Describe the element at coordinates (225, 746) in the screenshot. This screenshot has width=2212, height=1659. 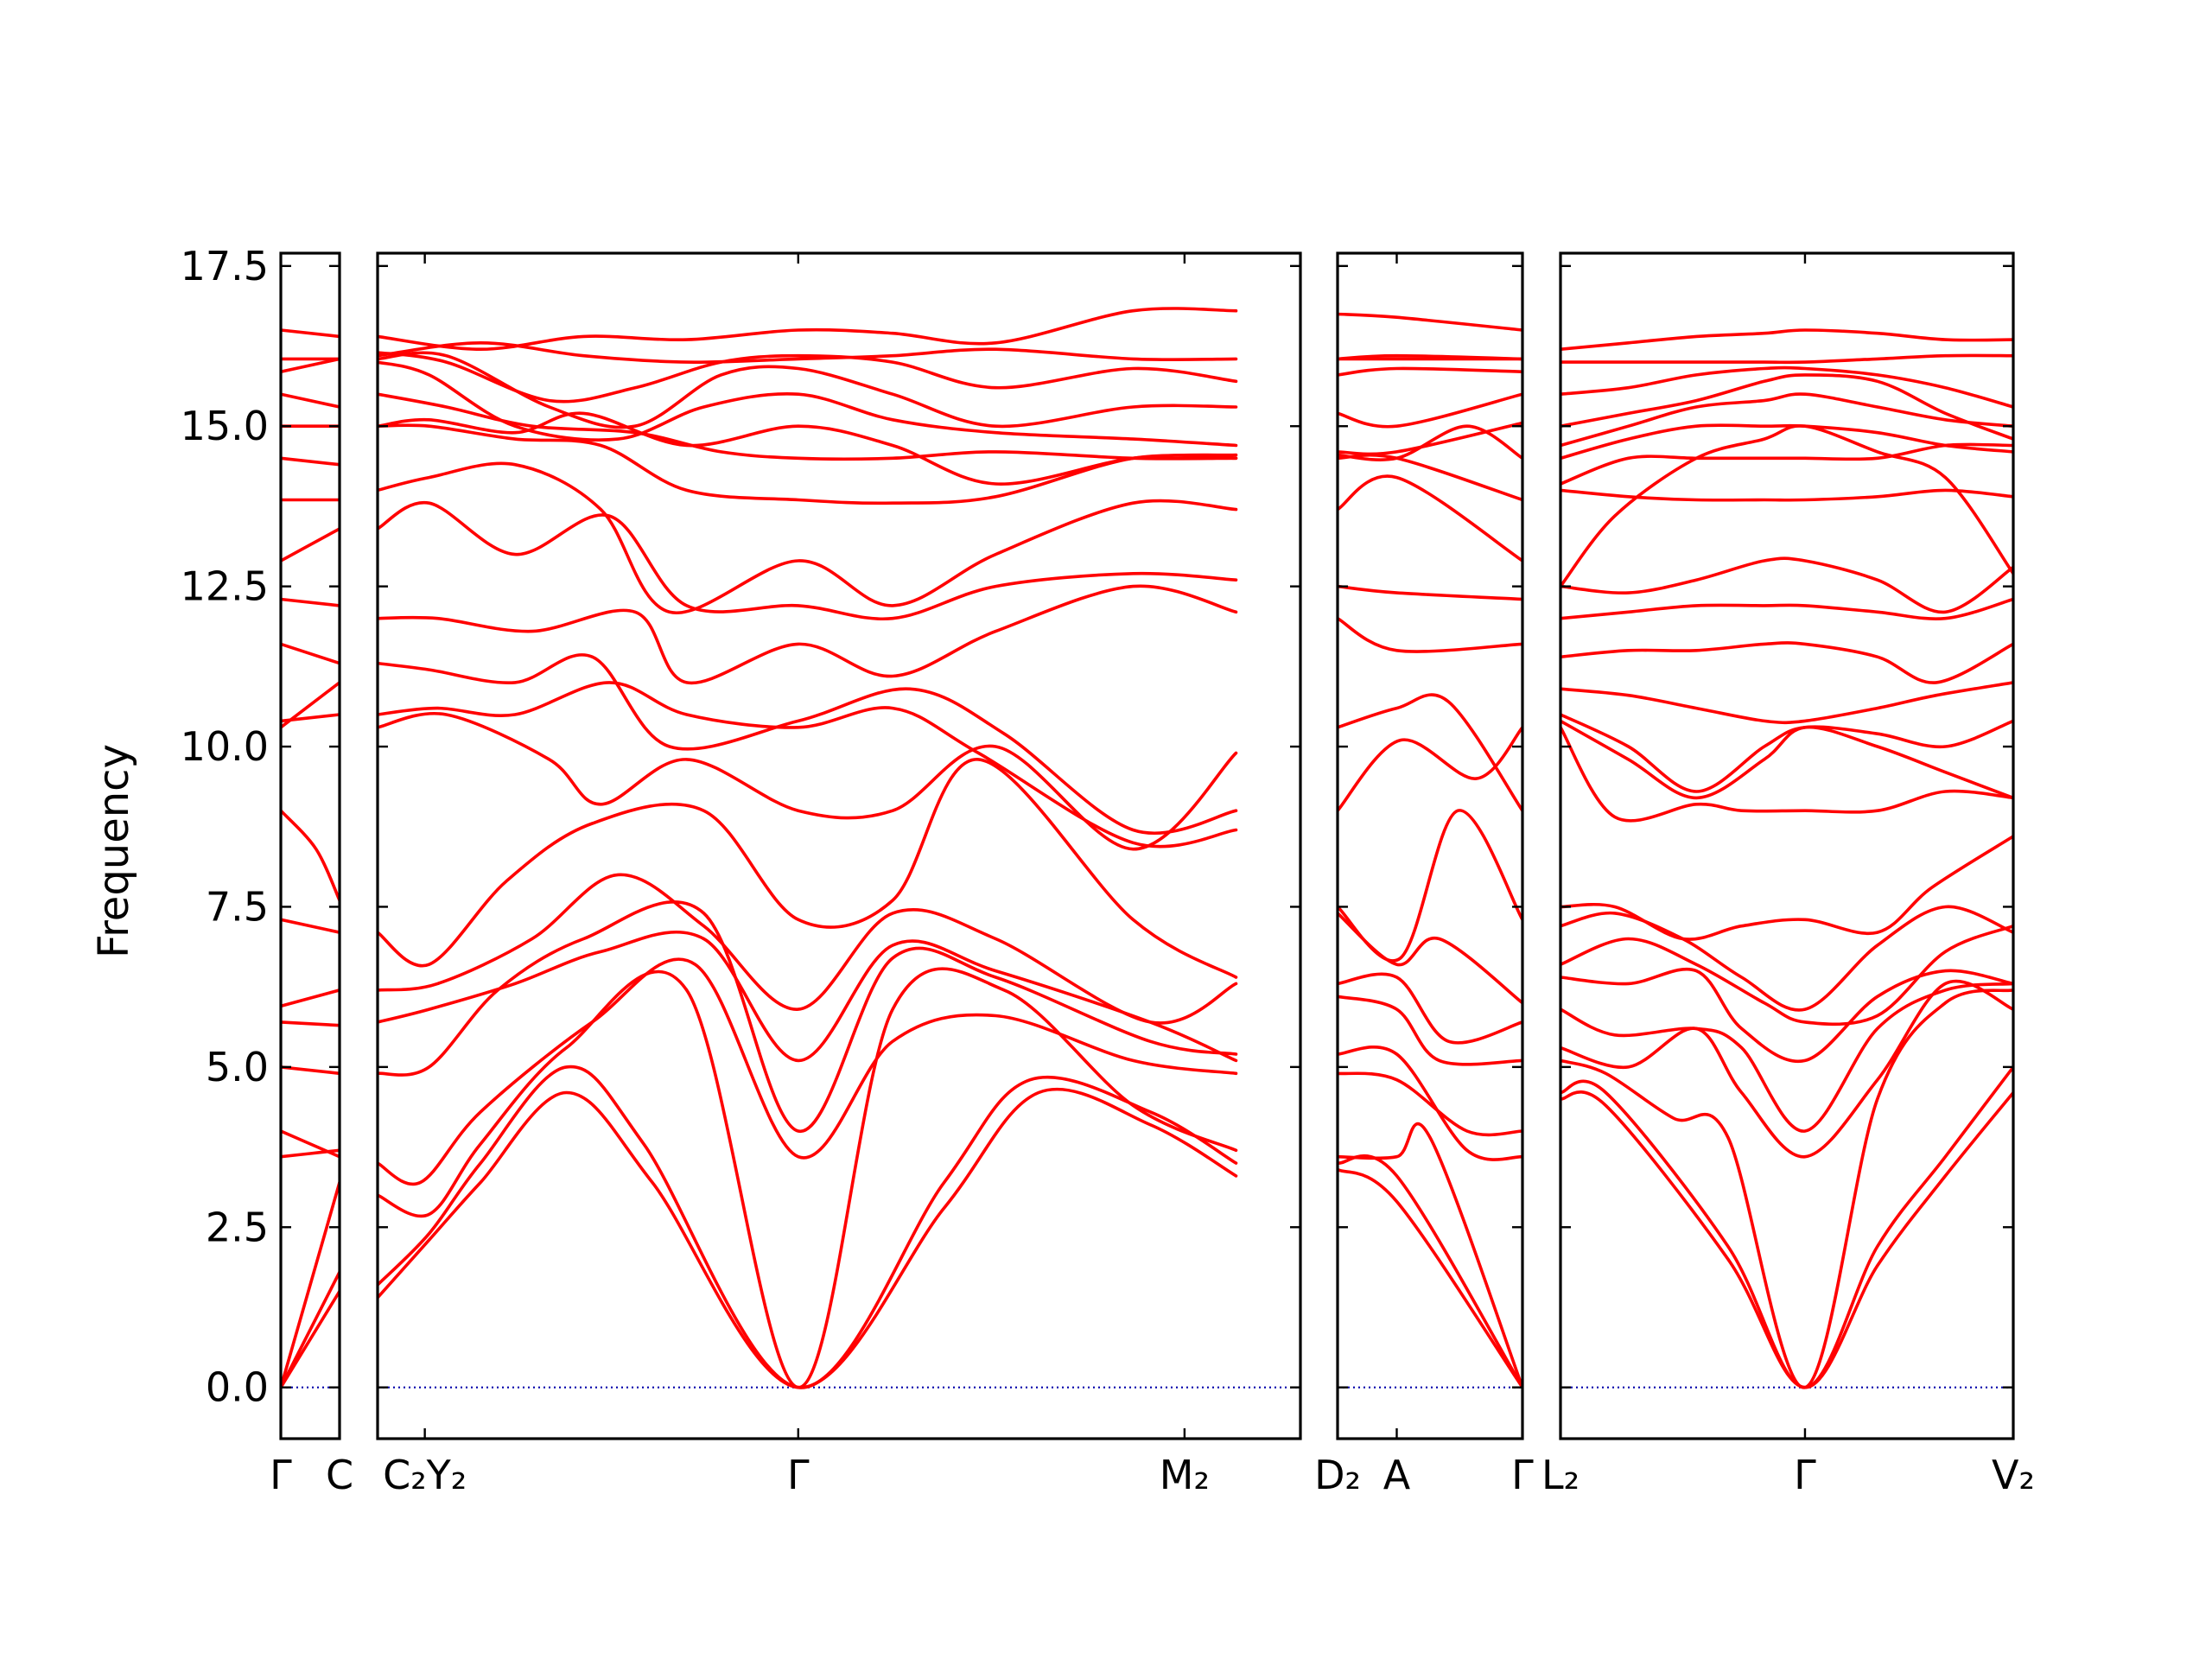
I see `y-tick-label: 10.0` at that location.